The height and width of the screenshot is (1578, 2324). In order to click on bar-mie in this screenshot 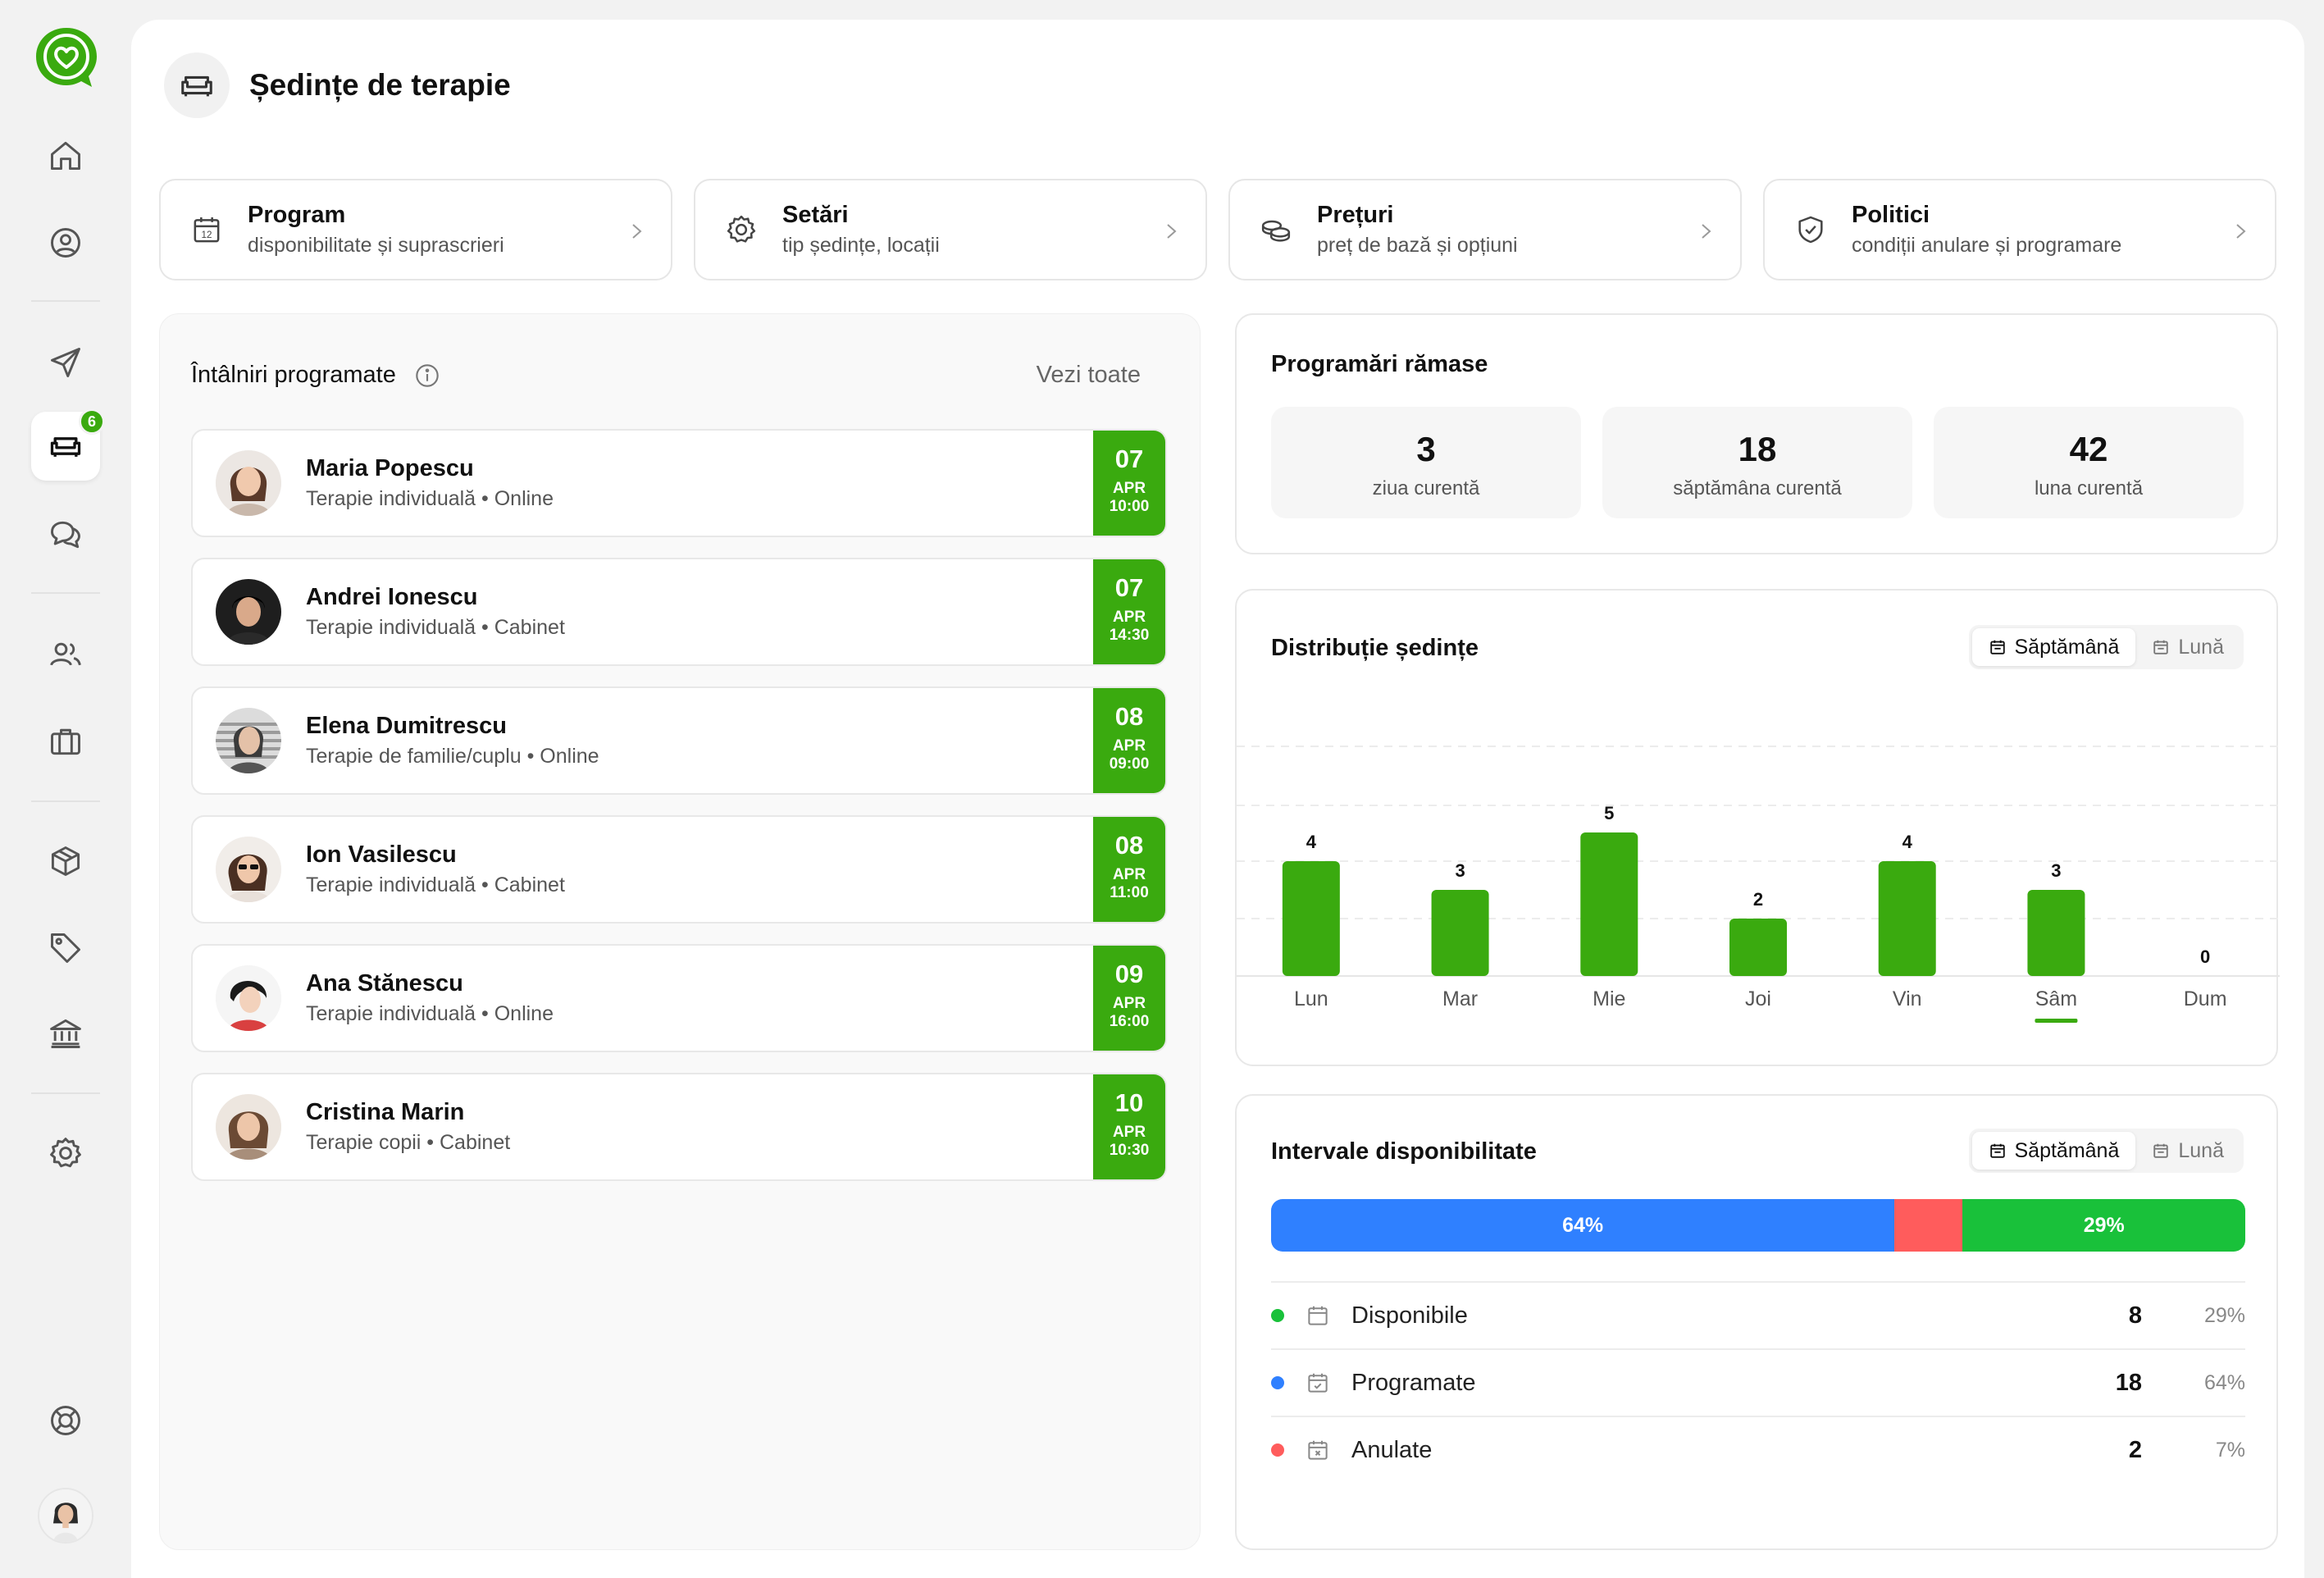, I will do `click(1609, 904)`.